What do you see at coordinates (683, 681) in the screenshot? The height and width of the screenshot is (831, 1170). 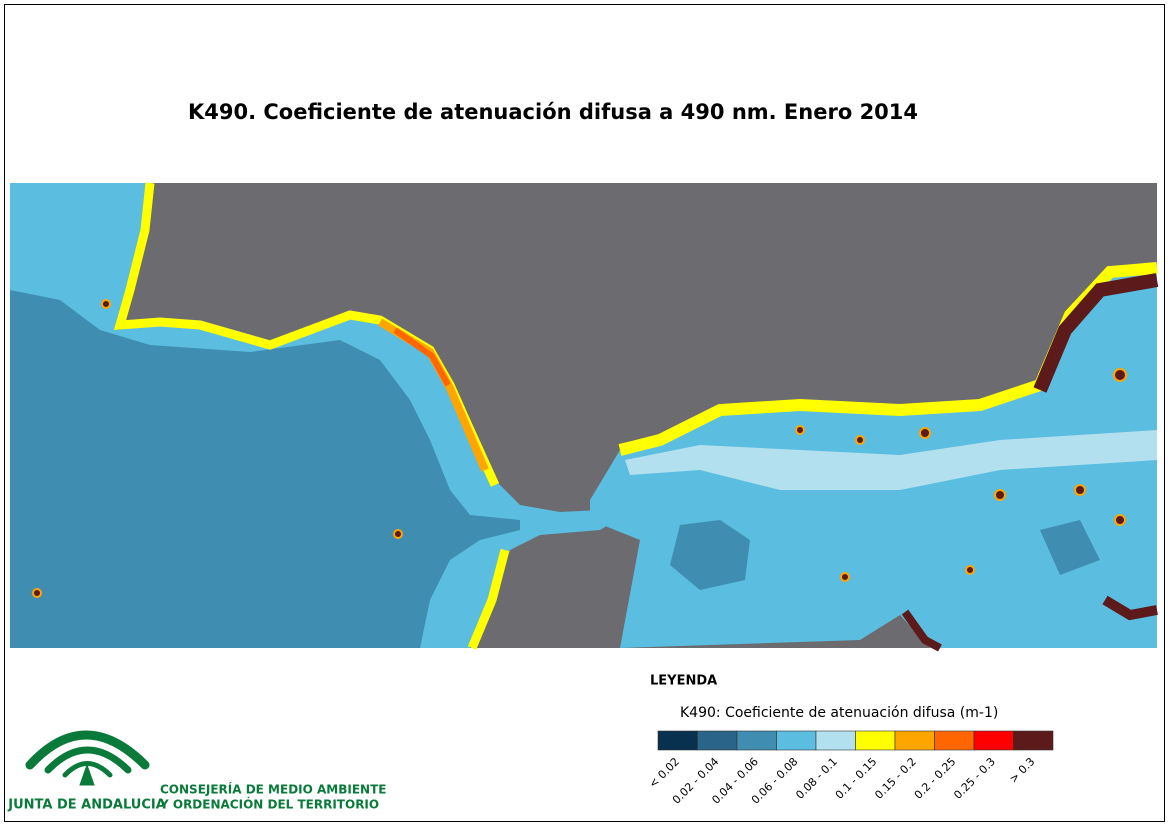 I see `legend-heading: LEYENDA` at bounding box center [683, 681].